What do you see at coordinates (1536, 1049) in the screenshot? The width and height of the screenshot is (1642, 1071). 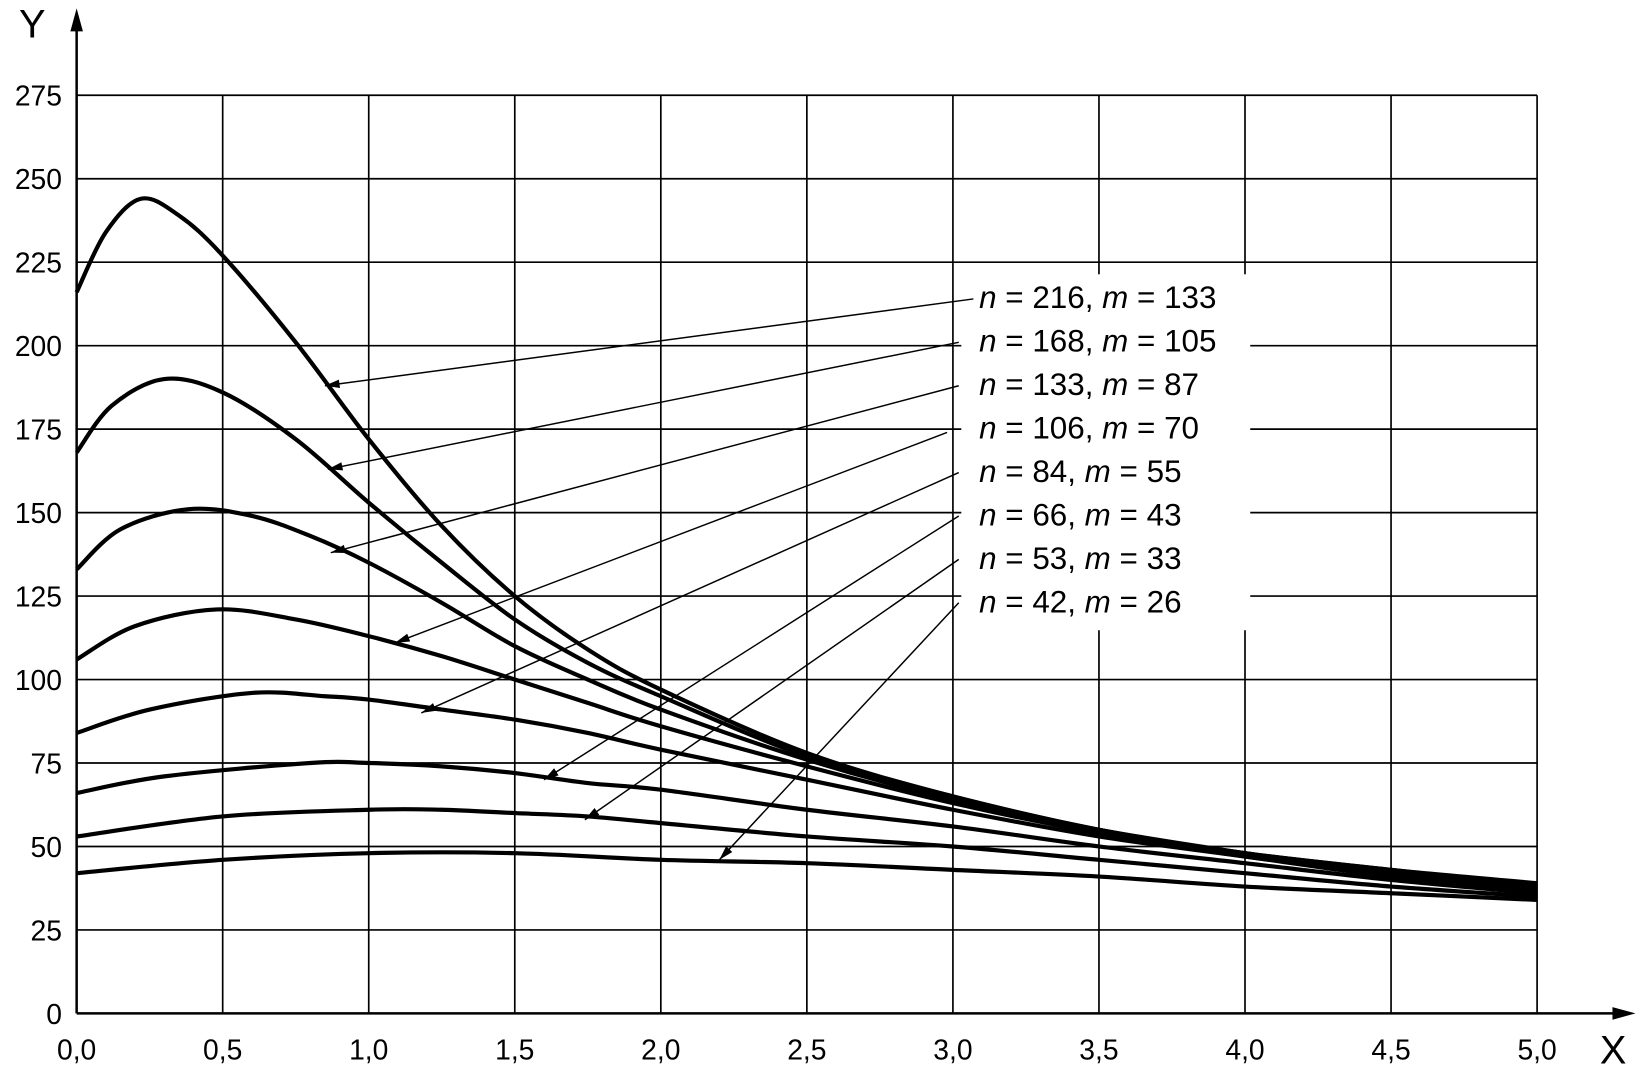 I see `x-tick-label: 5,0` at bounding box center [1536, 1049].